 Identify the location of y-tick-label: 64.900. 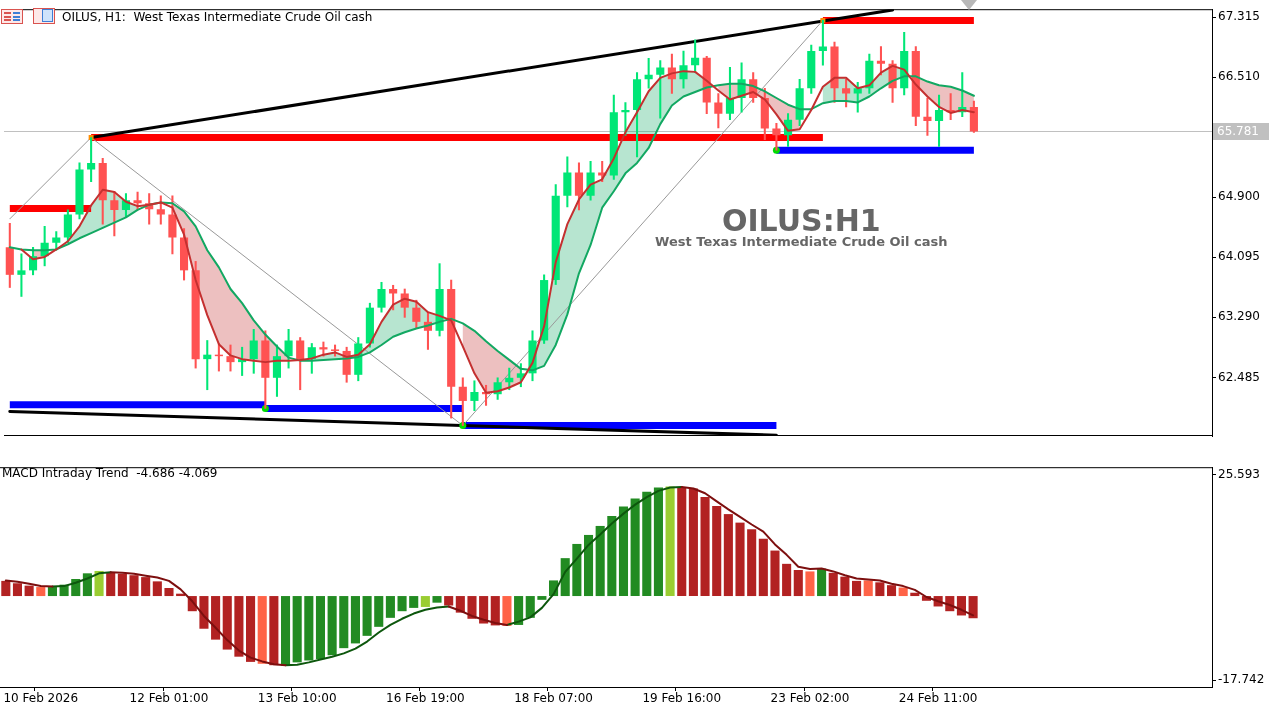
(1239, 196).